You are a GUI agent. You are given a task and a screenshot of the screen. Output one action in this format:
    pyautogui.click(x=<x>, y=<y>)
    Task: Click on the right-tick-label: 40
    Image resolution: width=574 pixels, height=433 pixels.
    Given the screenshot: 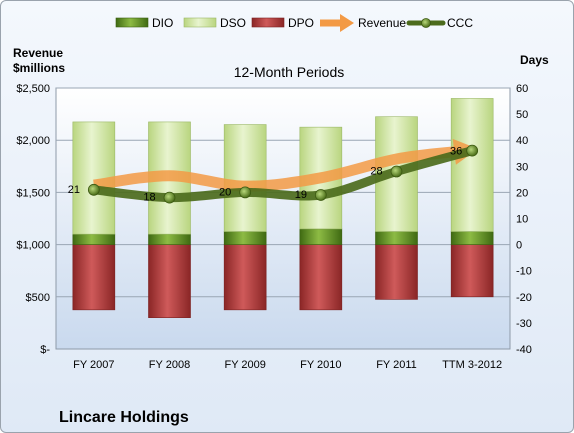 What is the action you would take?
    pyautogui.click(x=522, y=141)
    